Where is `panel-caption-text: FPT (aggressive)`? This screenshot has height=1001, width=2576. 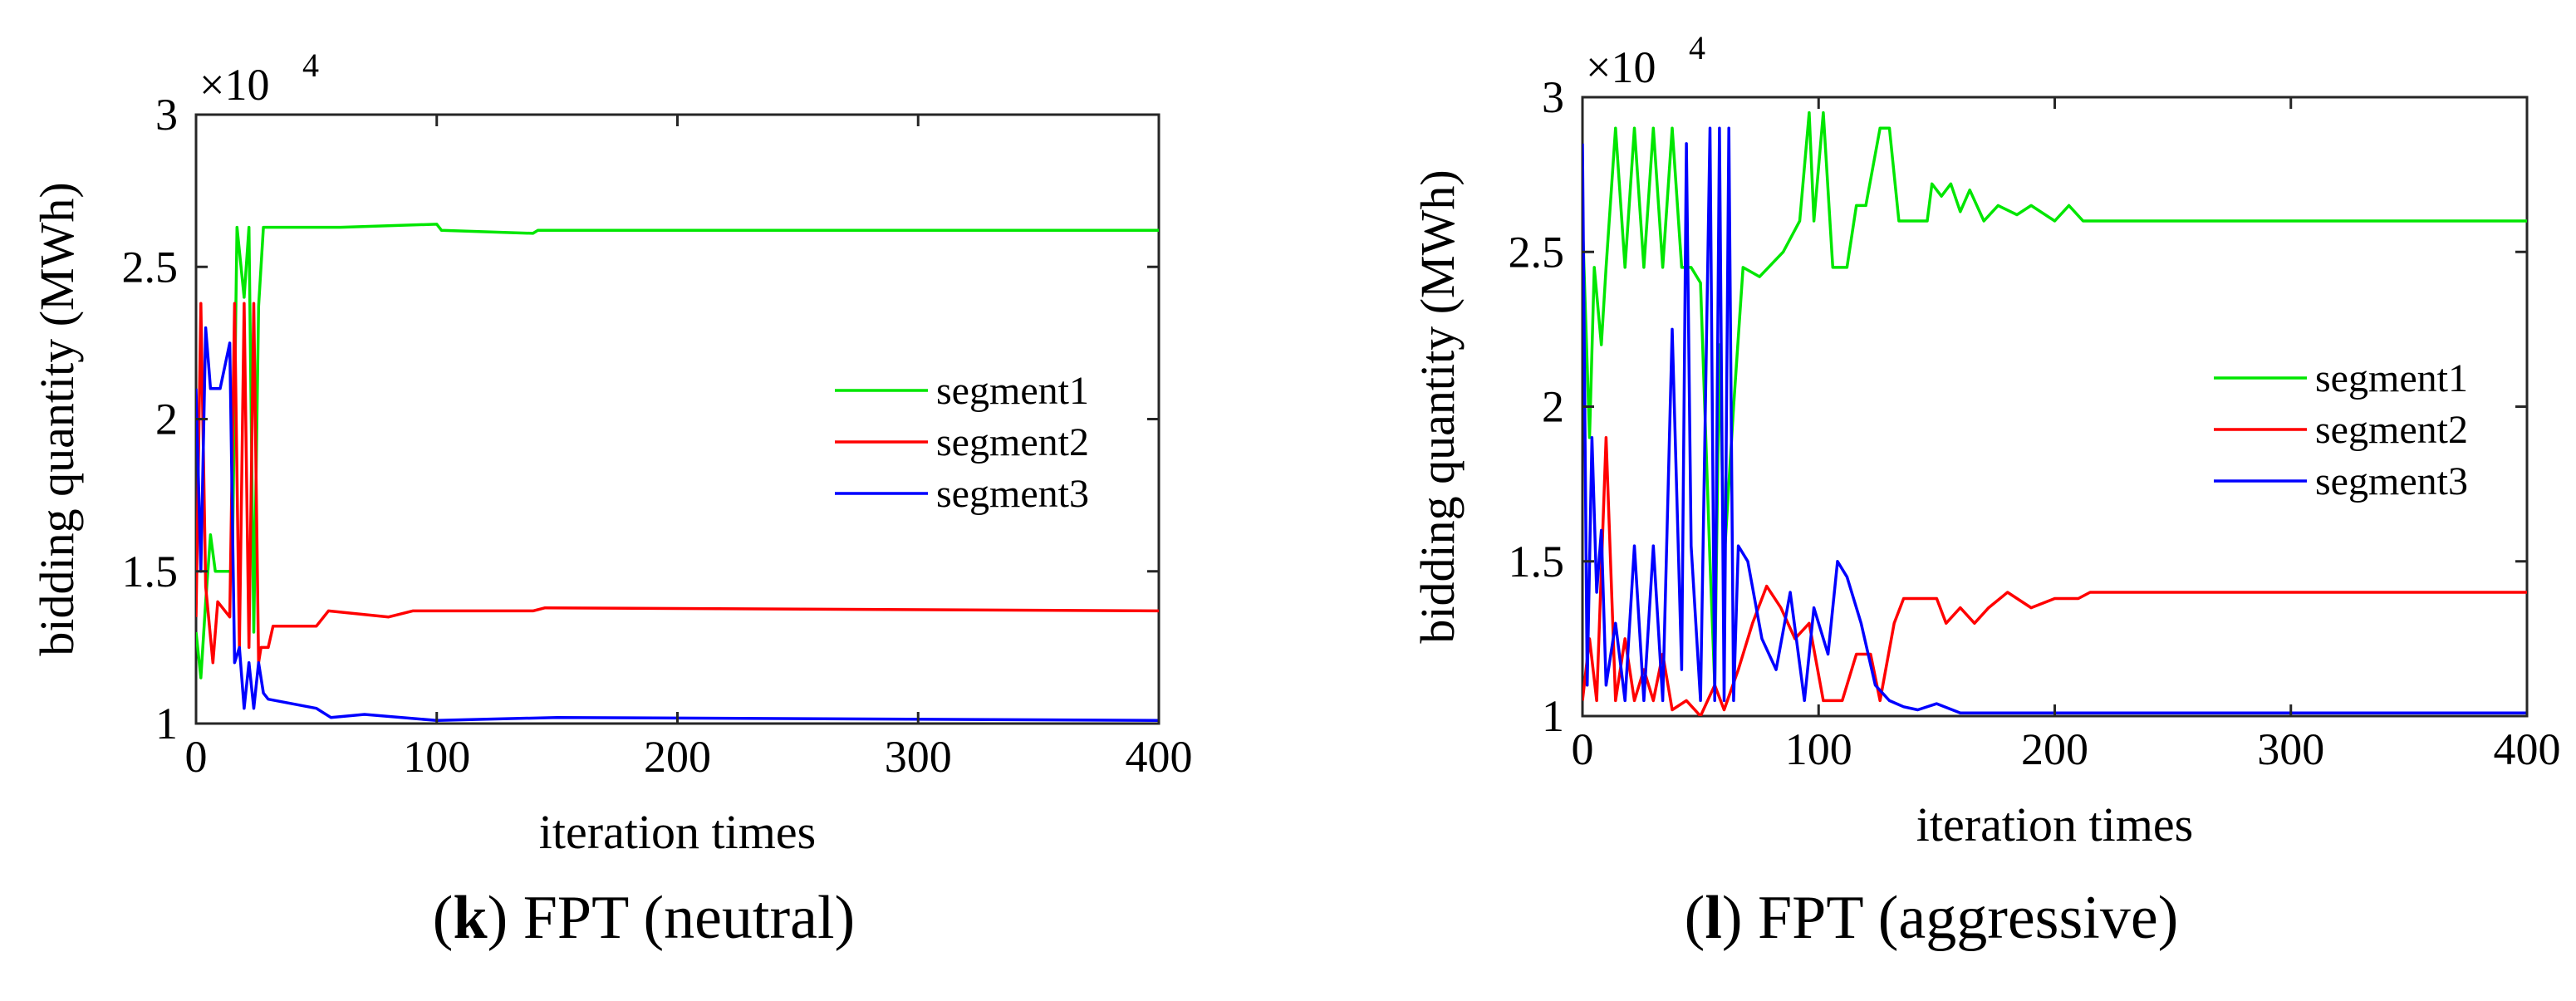
panel-caption-text: FPT (aggressive) is located at coordinates (1968, 918).